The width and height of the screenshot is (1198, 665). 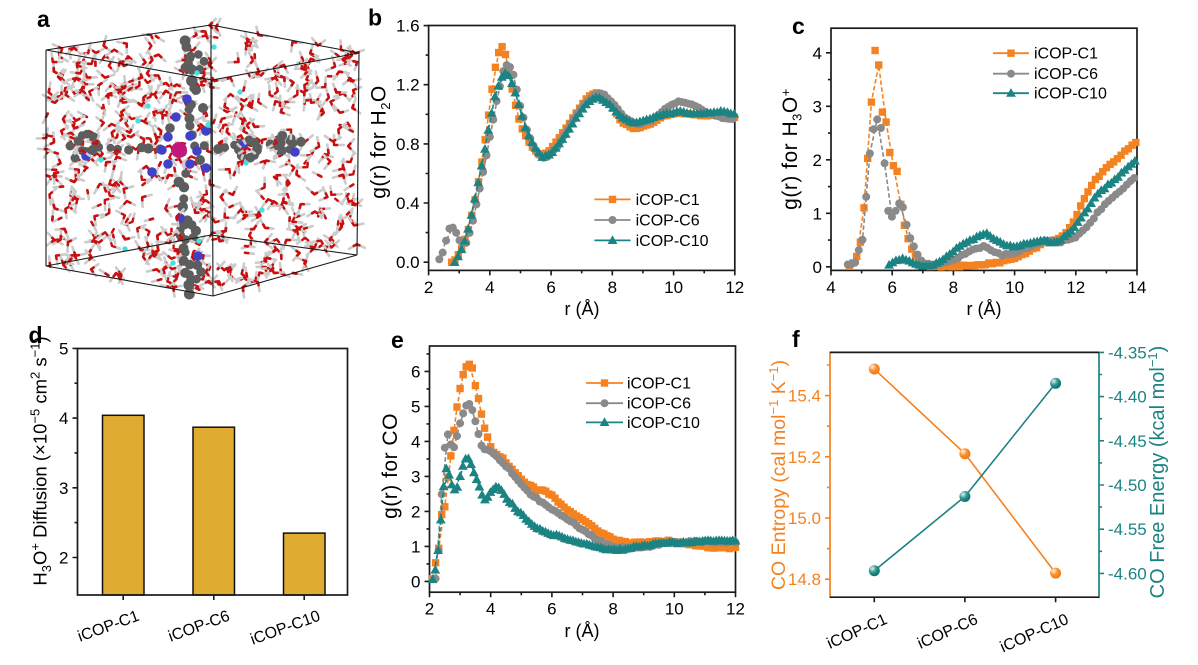 What do you see at coordinates (804, 518) in the screenshot?
I see `svg-text: 15.0` at bounding box center [804, 518].